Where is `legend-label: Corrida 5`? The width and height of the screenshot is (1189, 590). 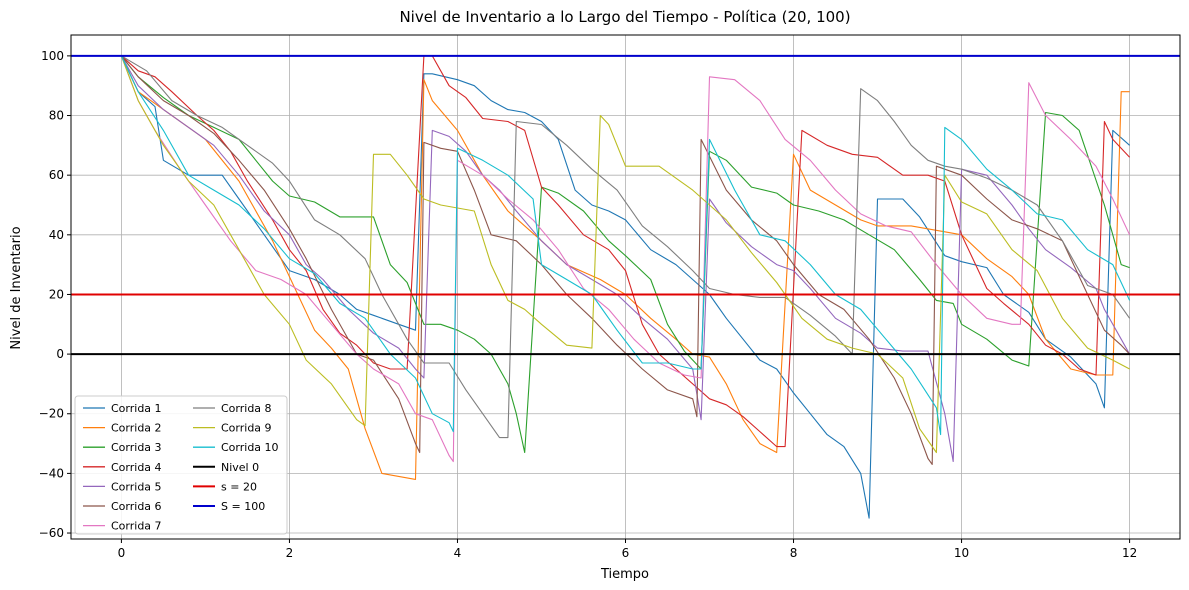
legend-label: Corrida 5 is located at coordinates (136, 486).